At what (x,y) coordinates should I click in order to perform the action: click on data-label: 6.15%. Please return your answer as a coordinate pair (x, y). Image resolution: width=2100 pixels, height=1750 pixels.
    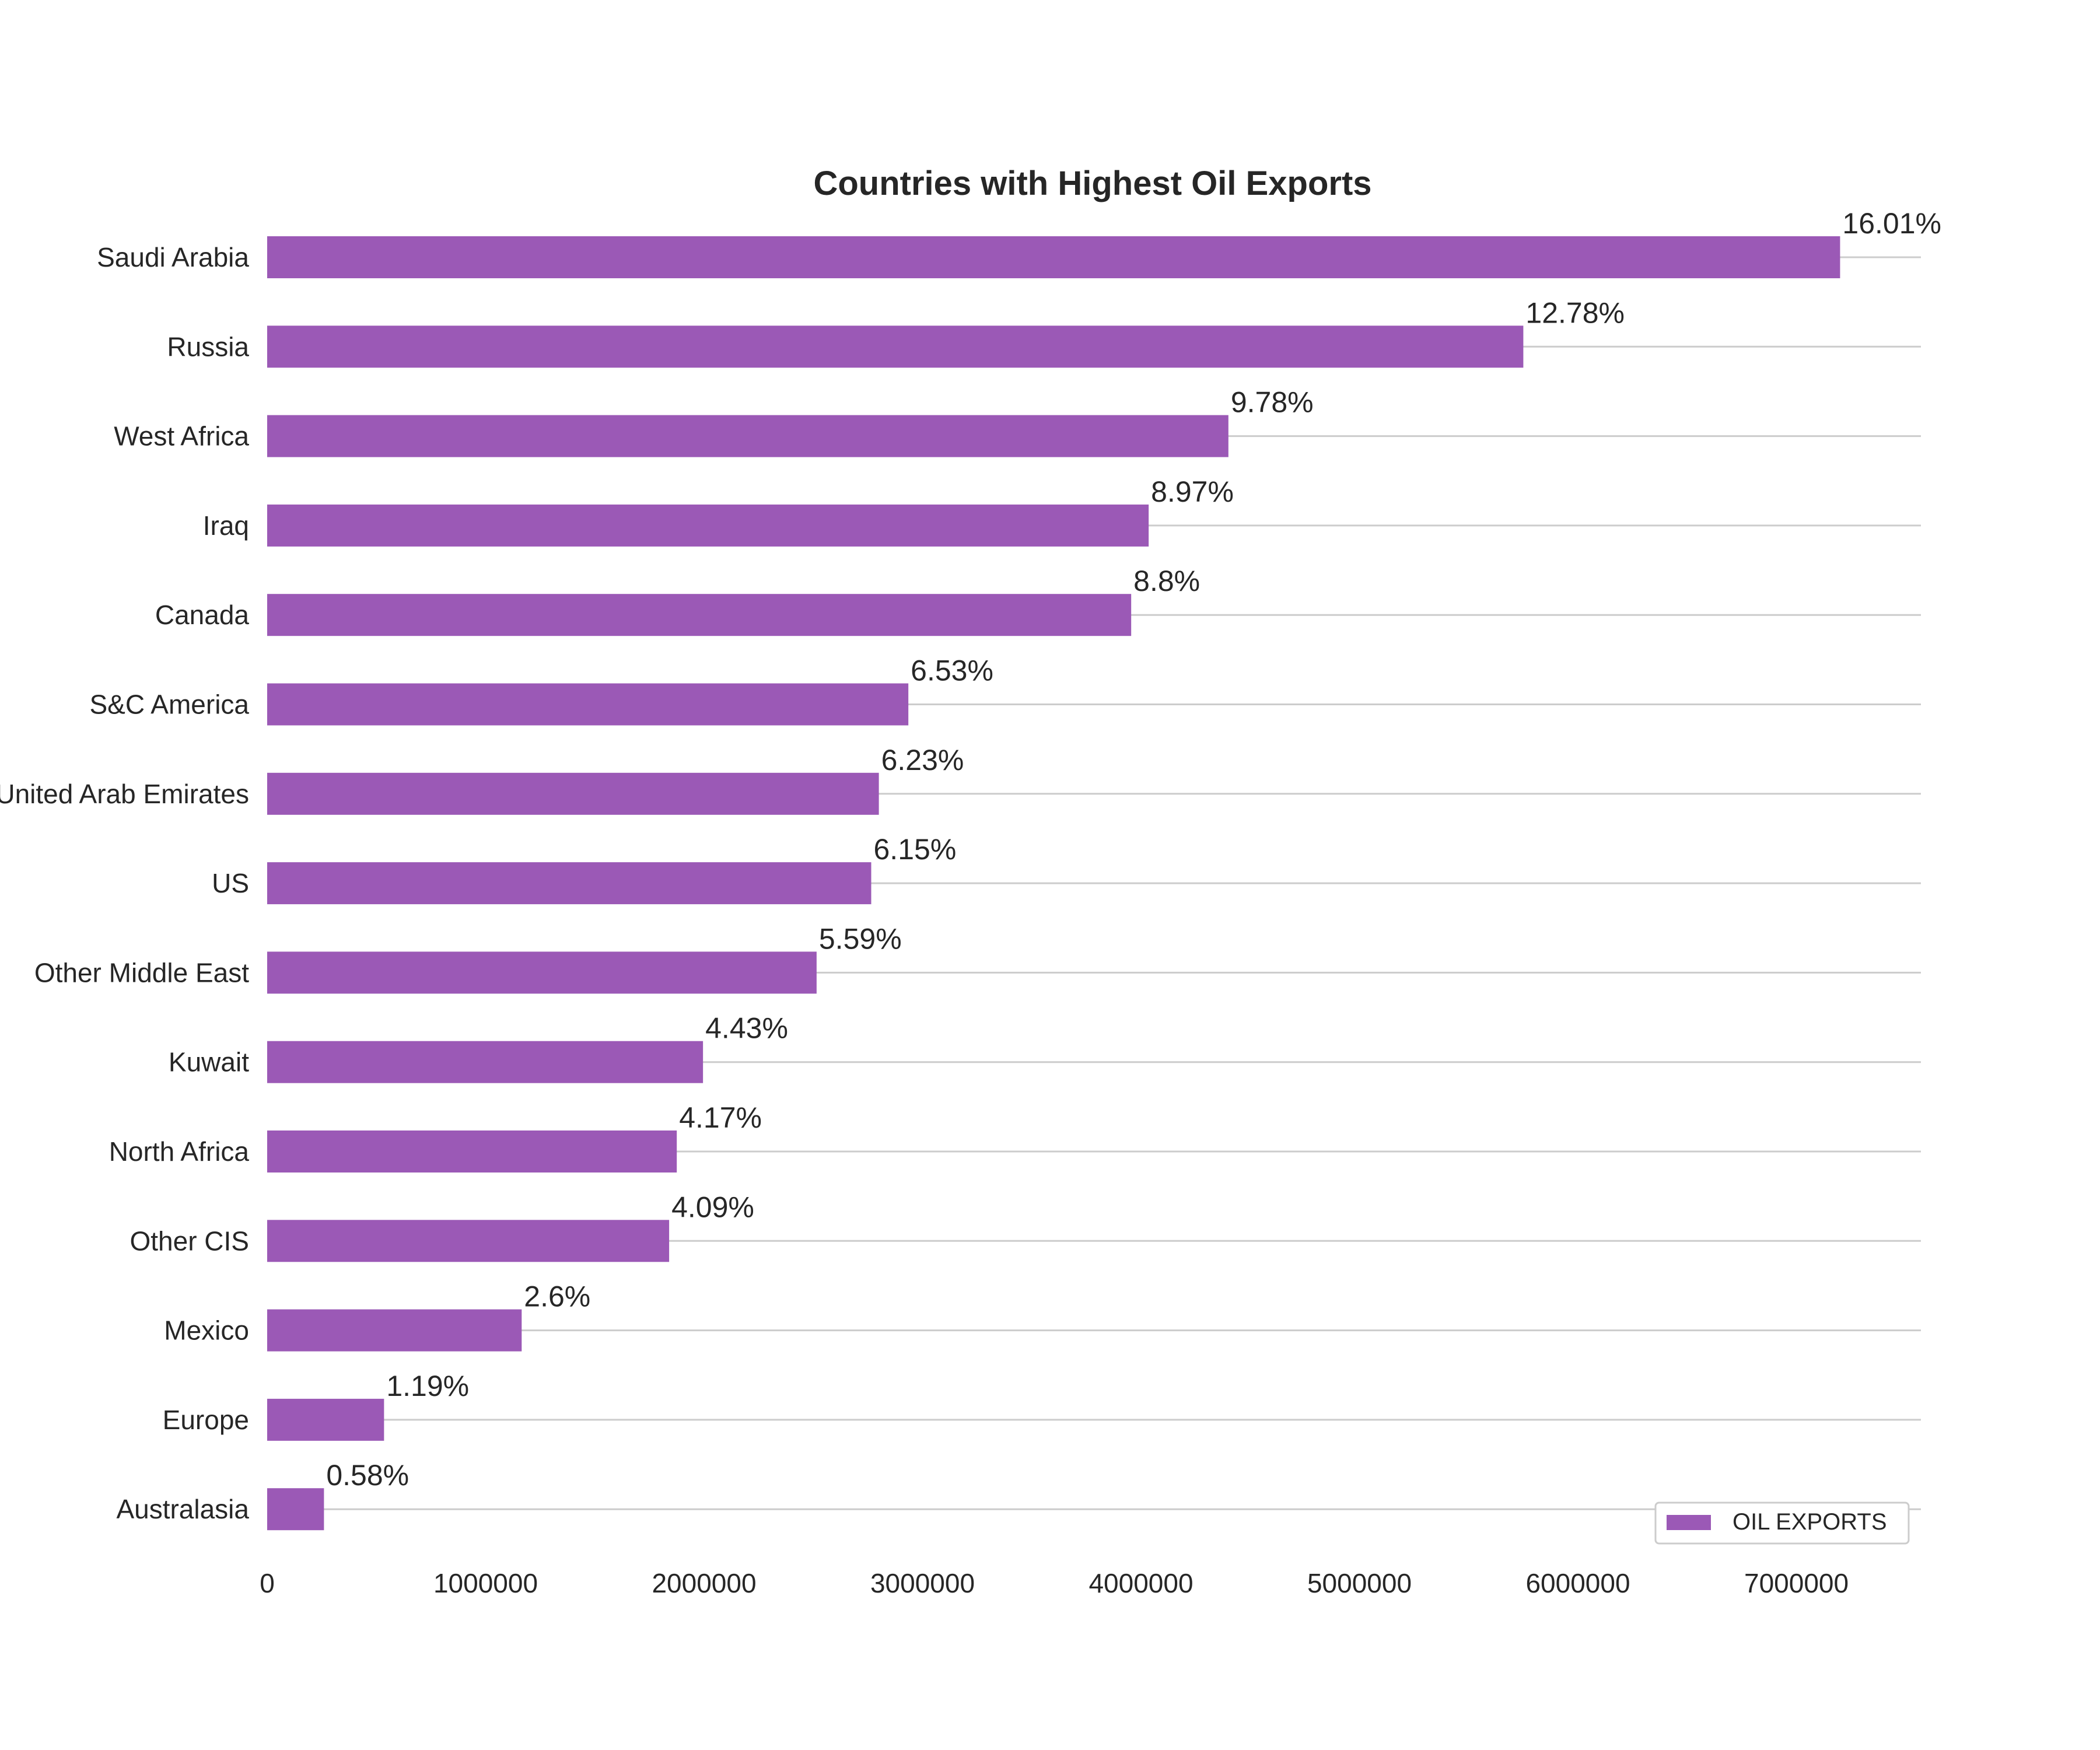
    Looking at the image, I should click on (915, 849).